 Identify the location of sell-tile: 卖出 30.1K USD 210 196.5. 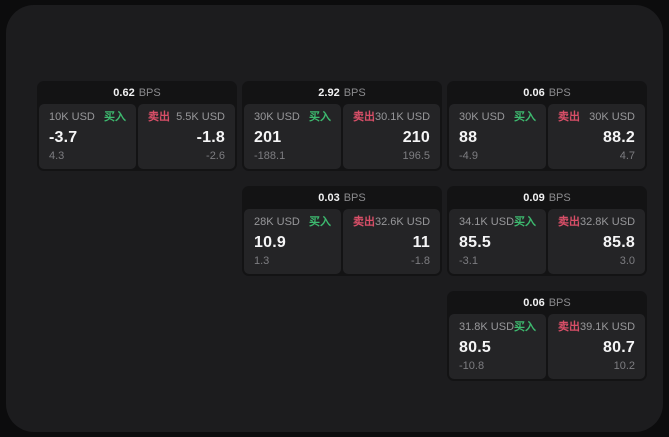
(391, 136).